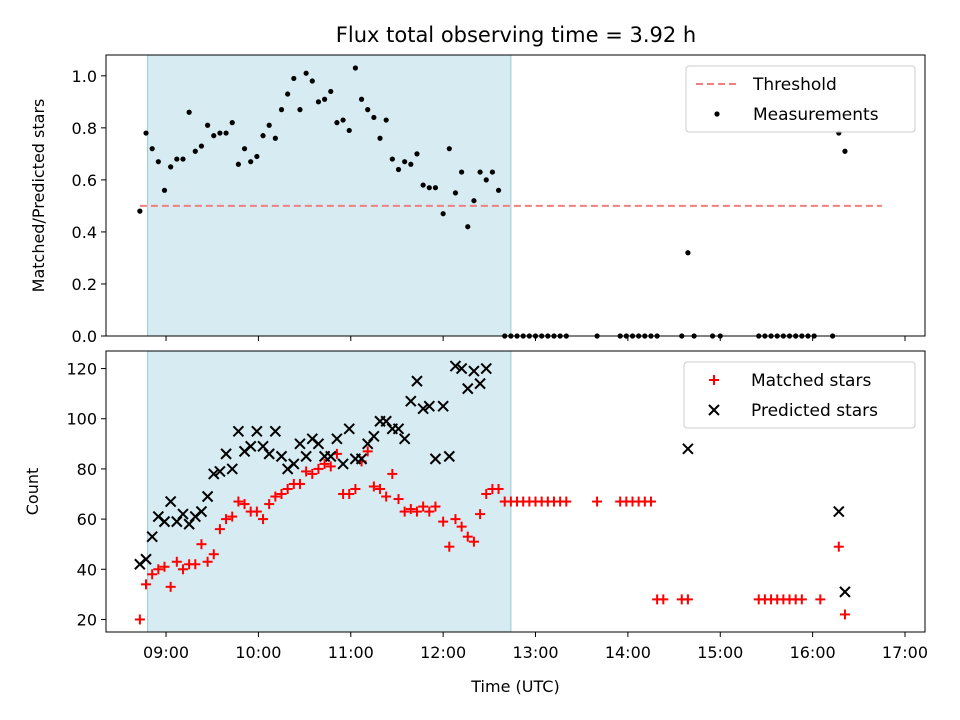 This screenshot has height=720, width=960. I want to click on legend-plus-marker, so click(714, 380).